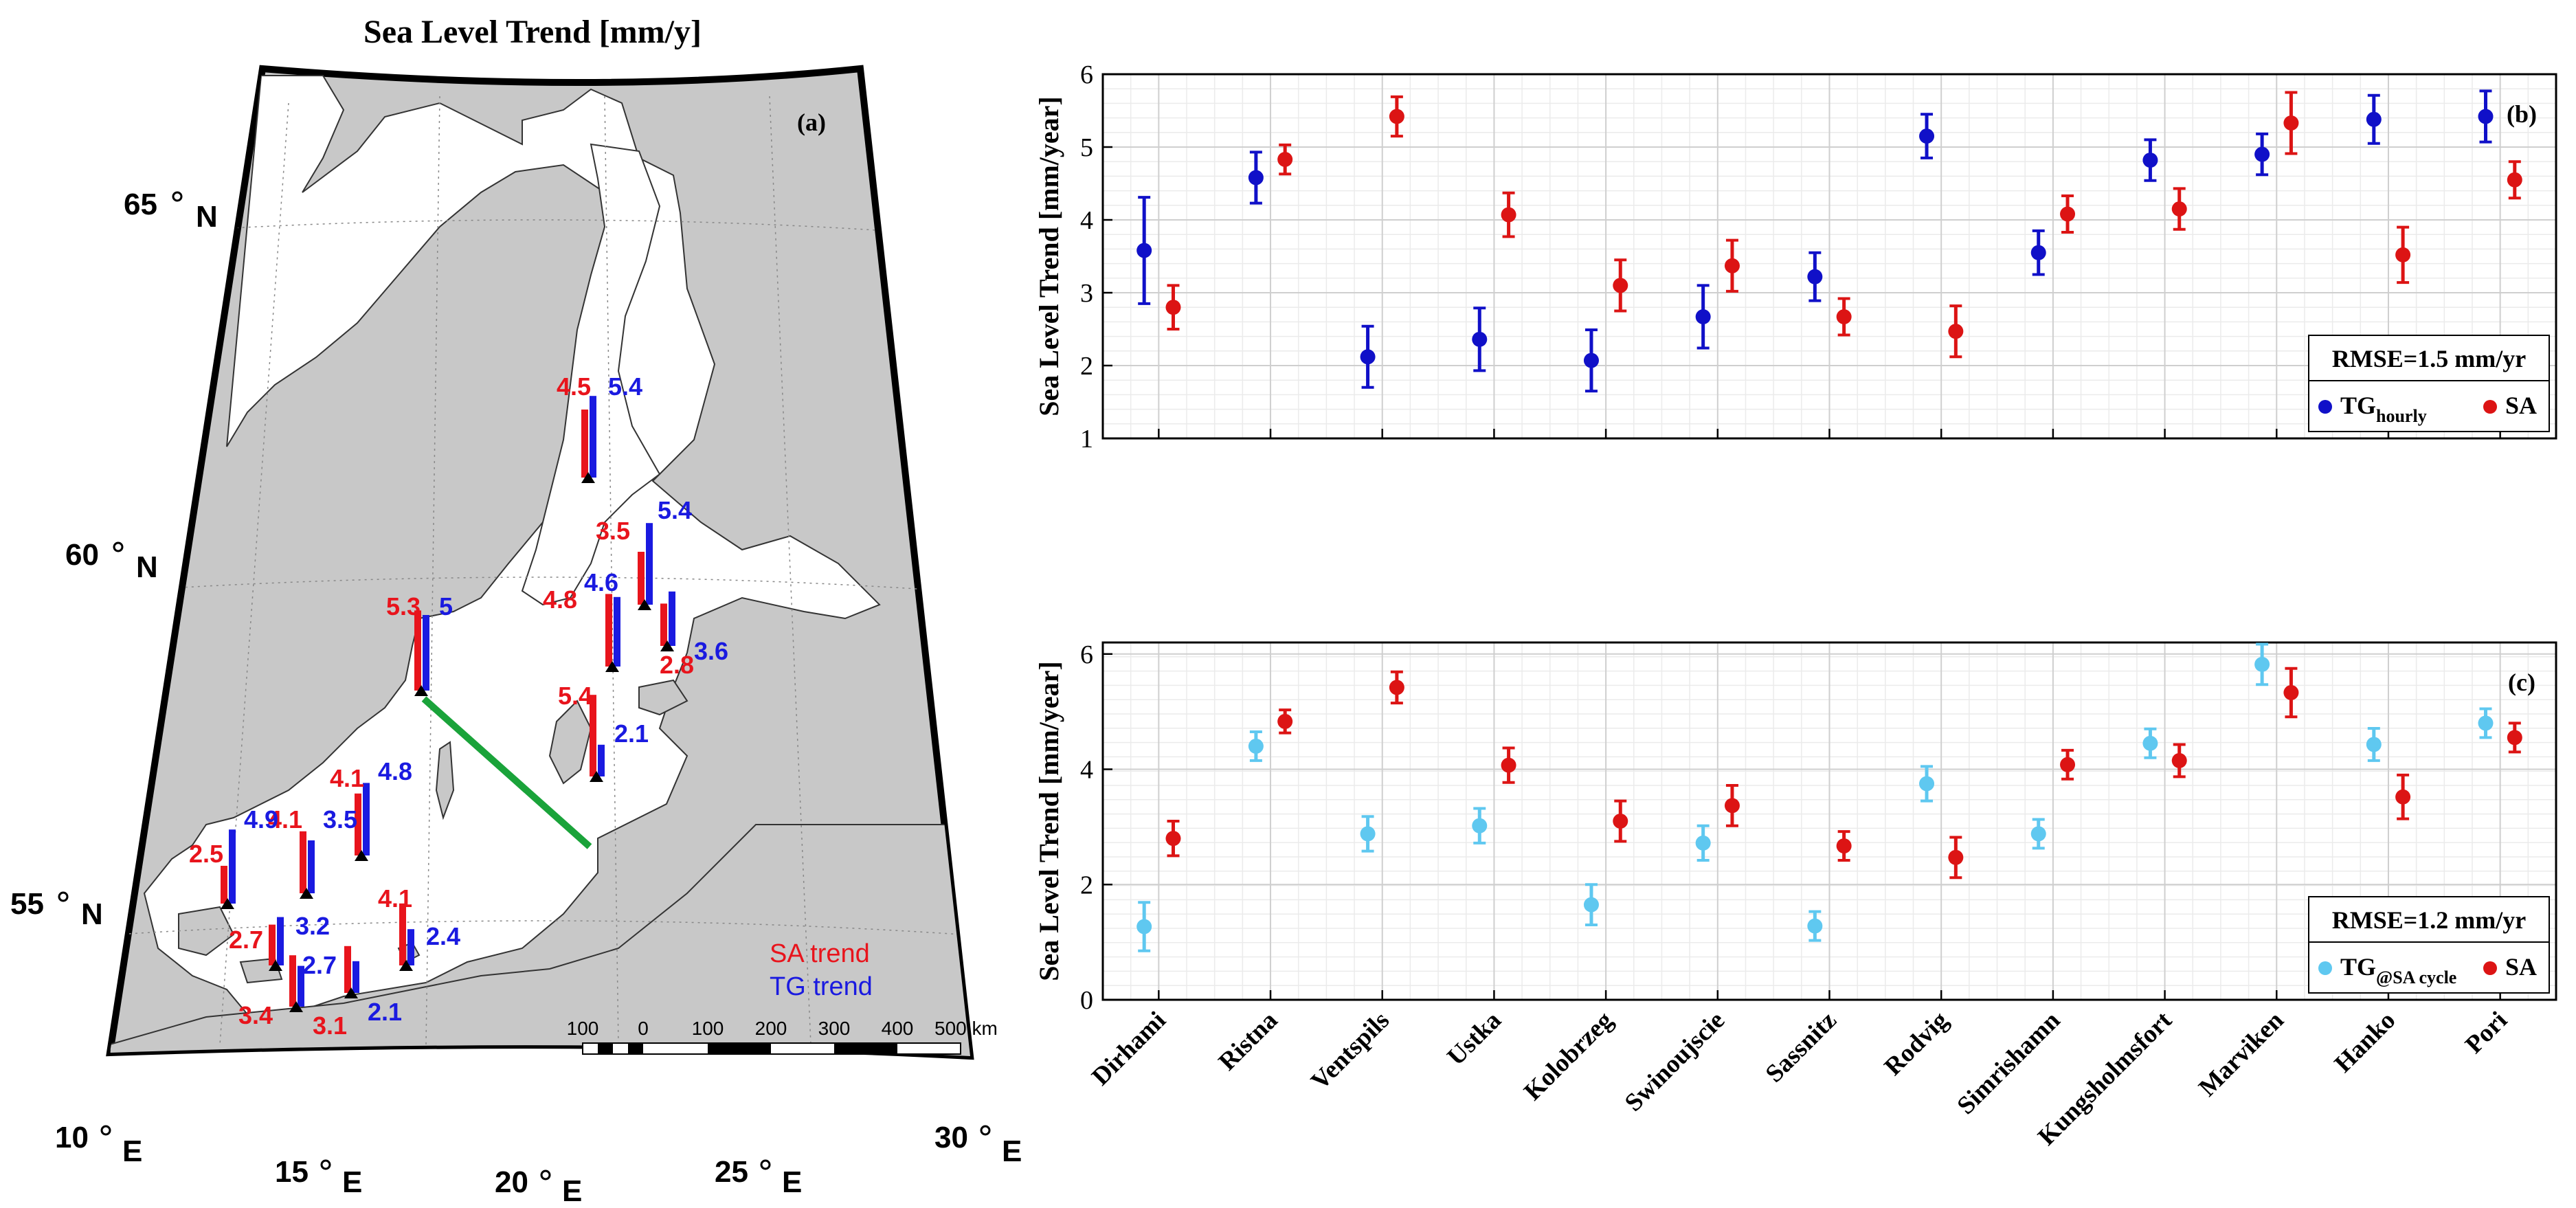 Image resolution: width=2576 pixels, height=1208 pixels. I want to click on x-tick-label: Simrishamn, so click(2009, 1063).